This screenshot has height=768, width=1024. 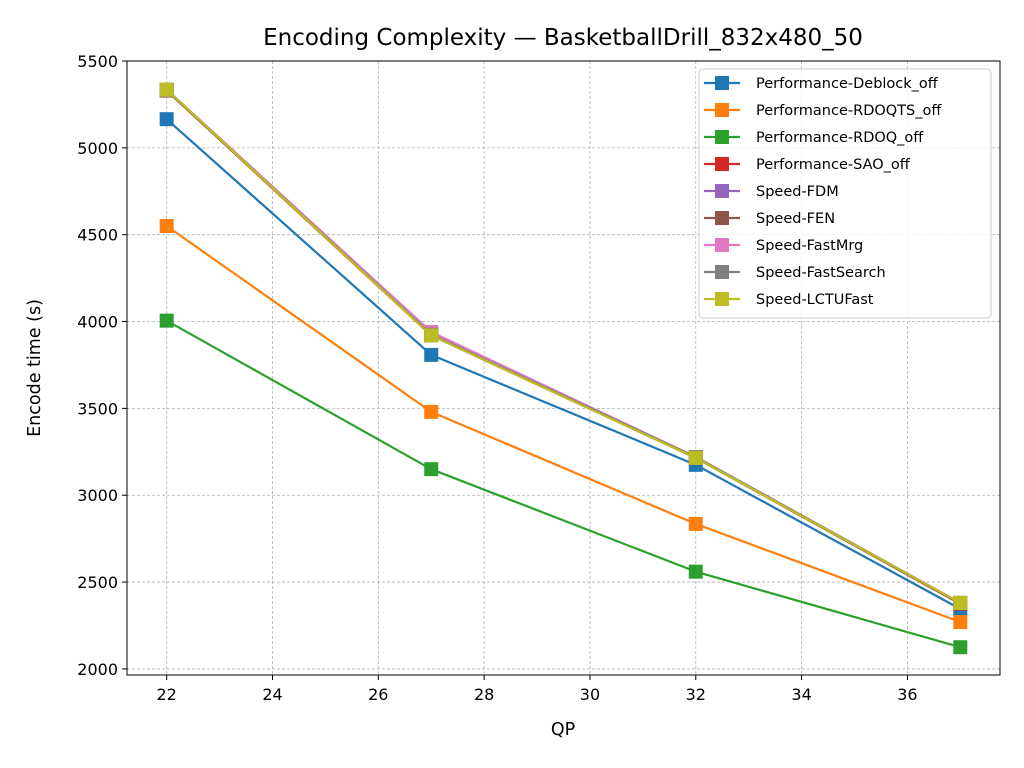 What do you see at coordinates (97, 582) in the screenshot?
I see `y-tick-label: 2500` at bounding box center [97, 582].